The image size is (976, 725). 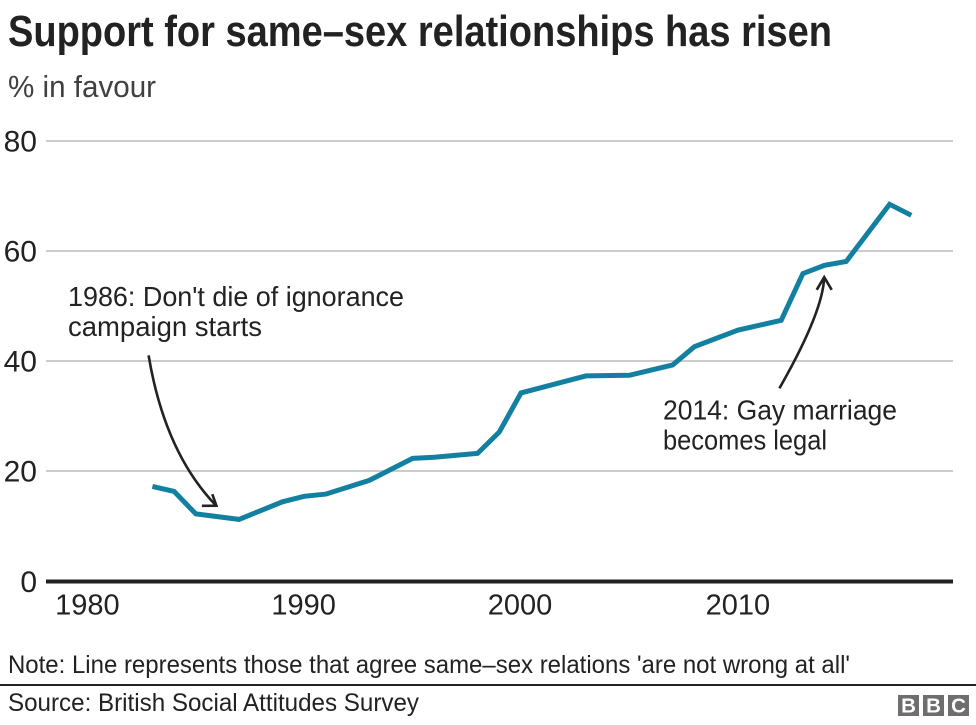 What do you see at coordinates (745, 440) in the screenshot?
I see `svg-text: becomes legal` at bounding box center [745, 440].